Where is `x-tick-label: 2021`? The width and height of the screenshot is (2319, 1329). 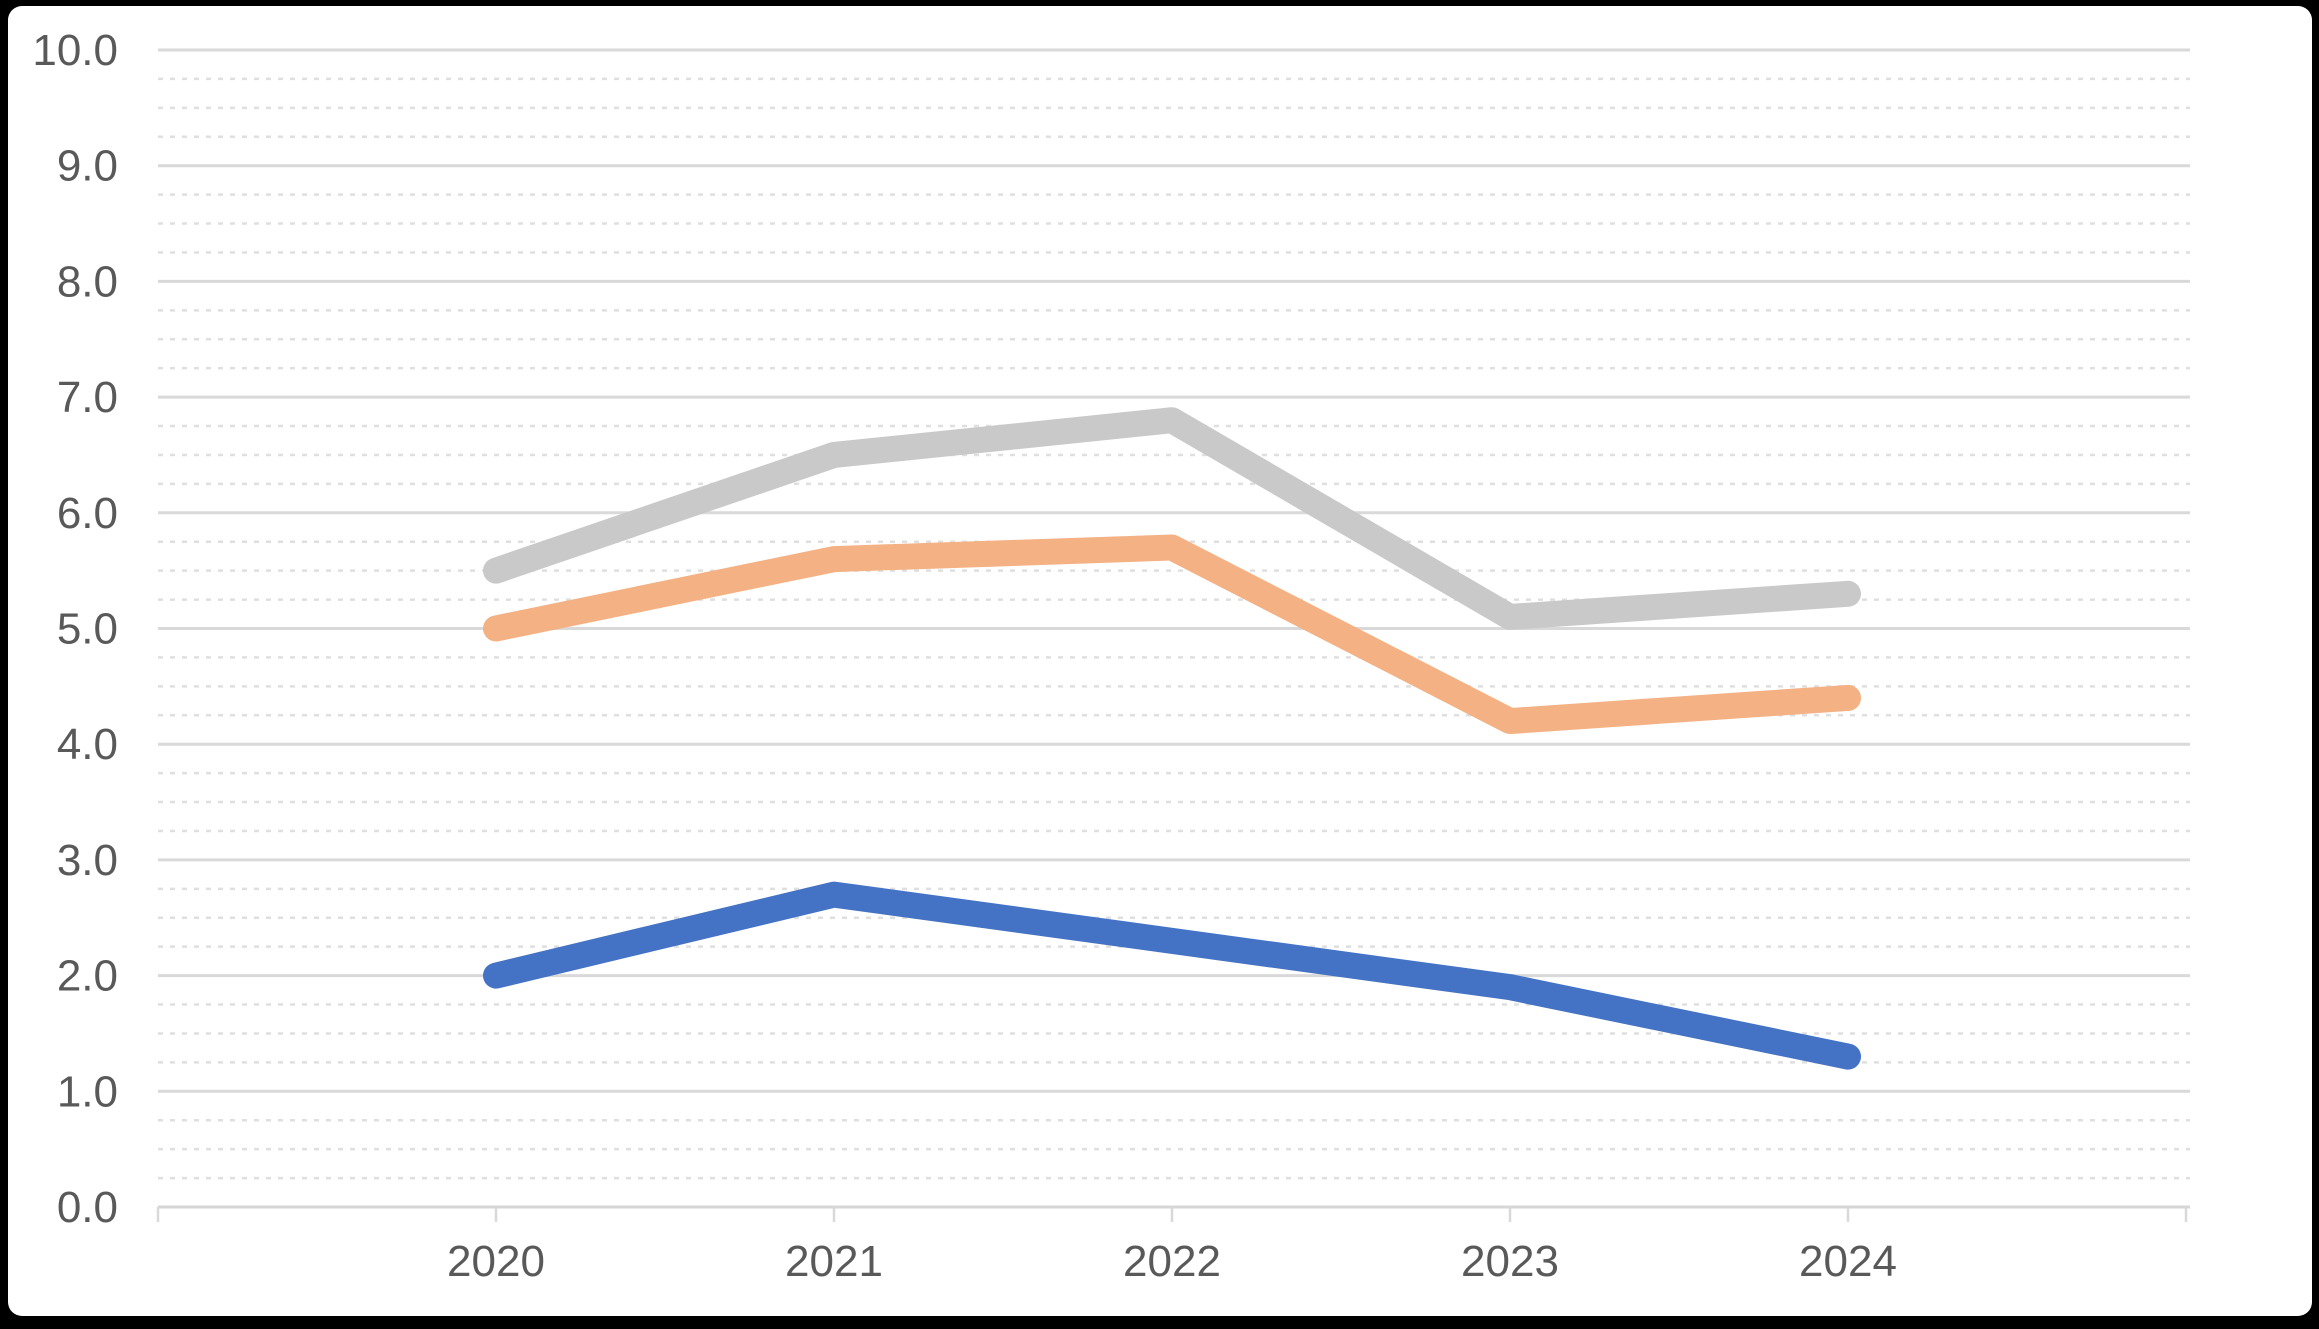
x-tick-label: 2021 is located at coordinates (834, 1261).